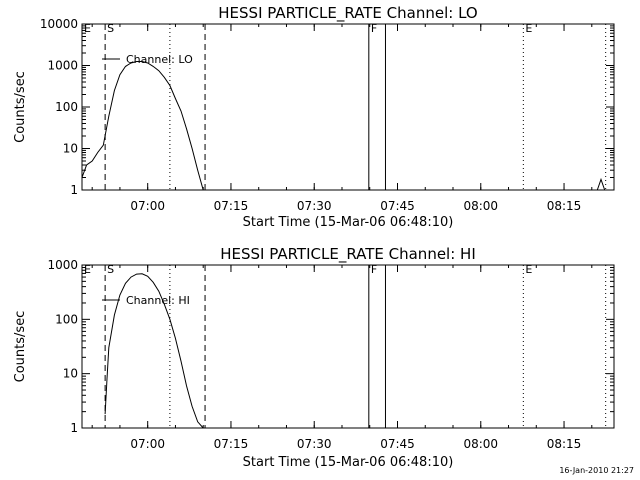 This screenshot has height=480, width=640. What do you see at coordinates (348, 254) in the screenshot?
I see `chart-title: HESSI PARTICLE_RATE Channel: HI` at bounding box center [348, 254].